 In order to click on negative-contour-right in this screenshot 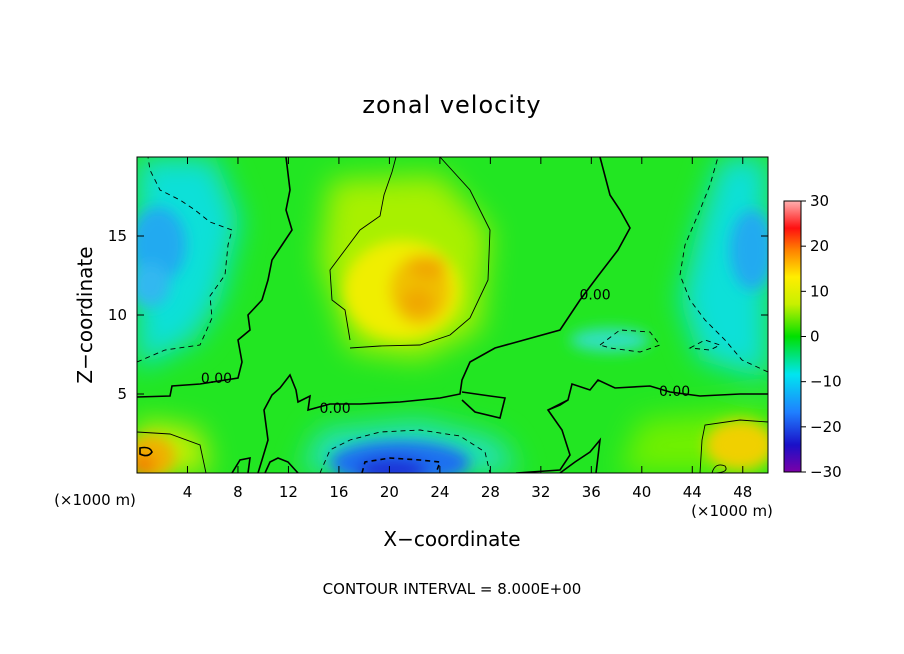, I will do `click(723, 265)`.